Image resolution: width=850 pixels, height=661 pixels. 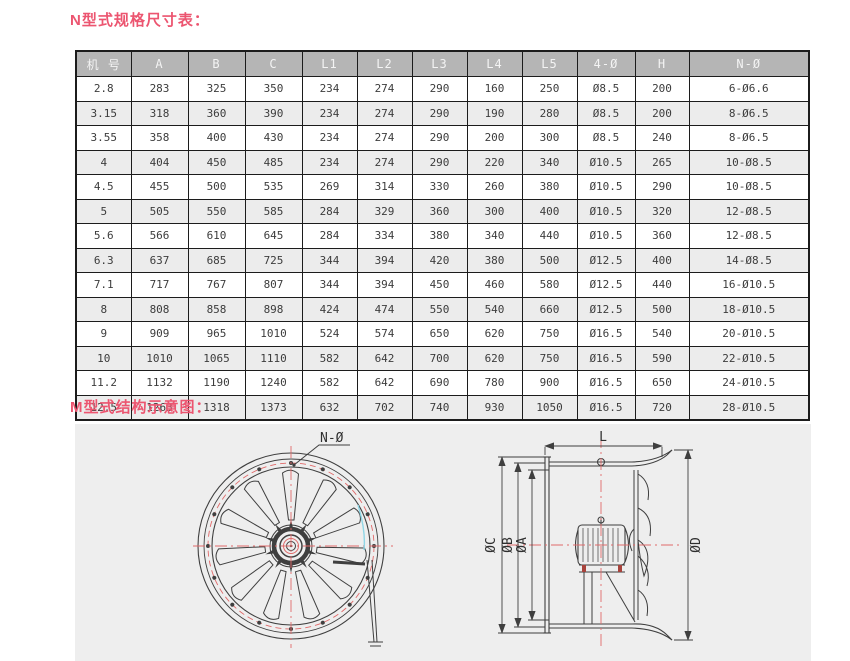 I want to click on table-cell: 1318, so click(x=216, y=407).